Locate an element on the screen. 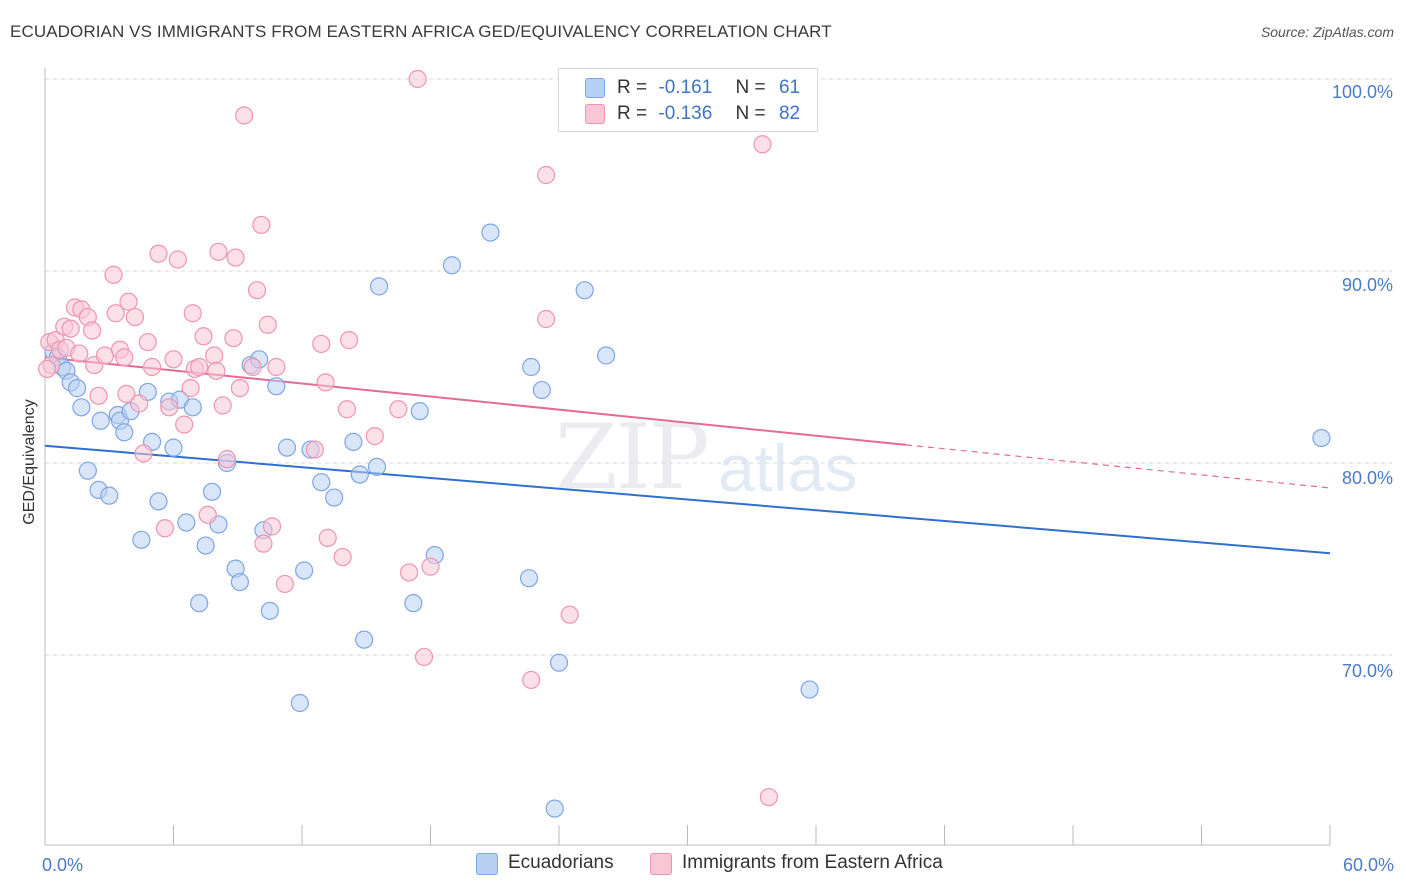  source-label: Source: ZipAtlas.com is located at coordinates (1327, 32).